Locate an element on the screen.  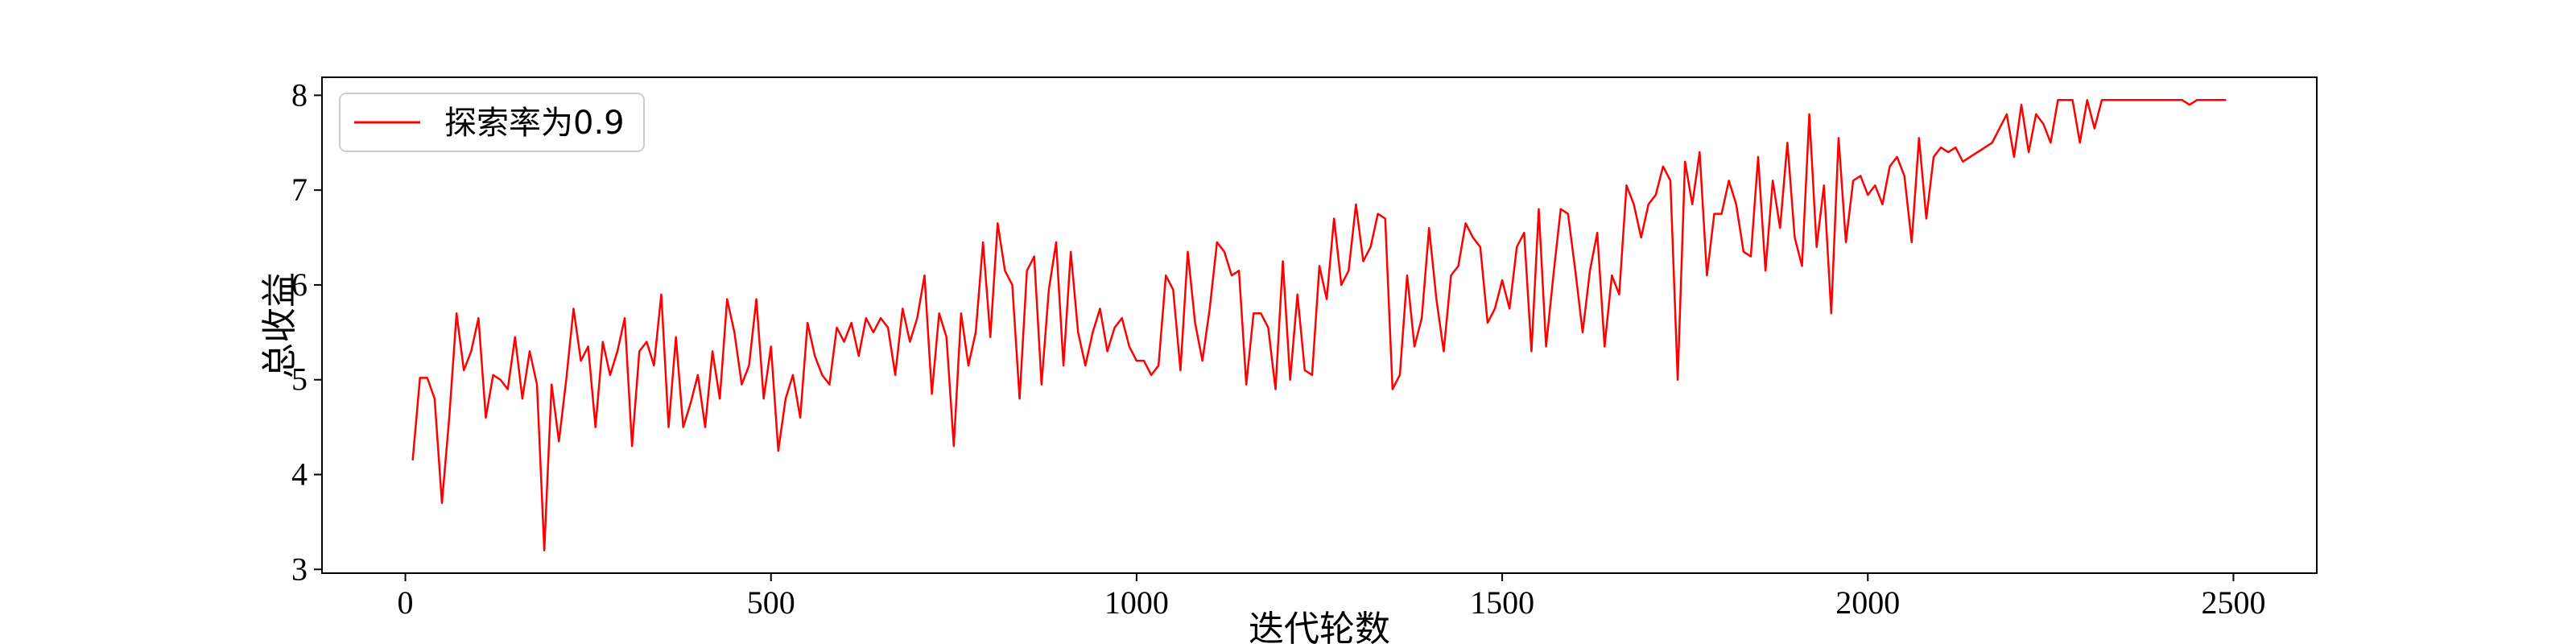
y-tick-label: 3 is located at coordinates (299, 569).